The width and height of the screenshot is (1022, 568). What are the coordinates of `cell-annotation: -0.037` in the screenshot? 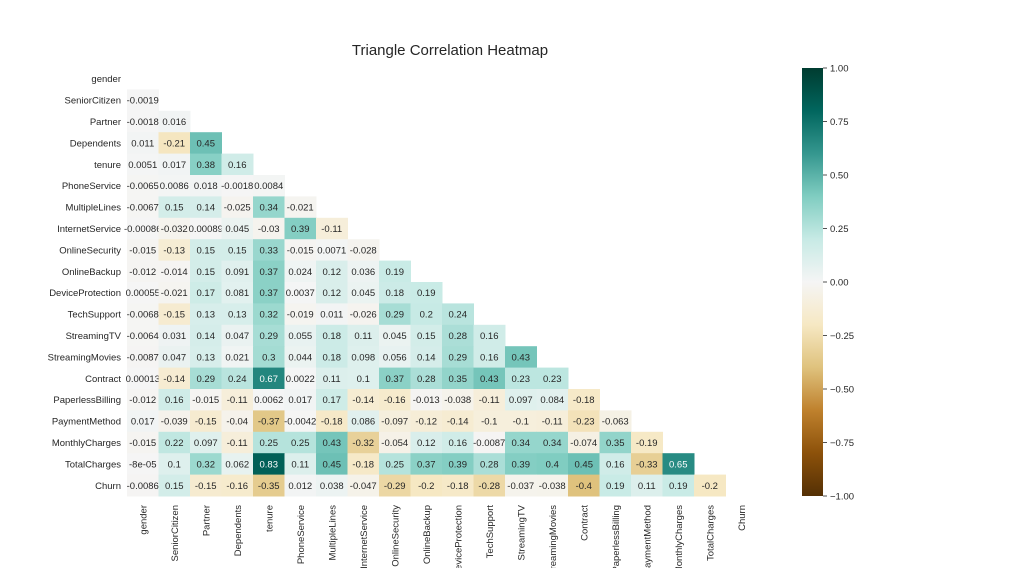 It's located at (520, 486).